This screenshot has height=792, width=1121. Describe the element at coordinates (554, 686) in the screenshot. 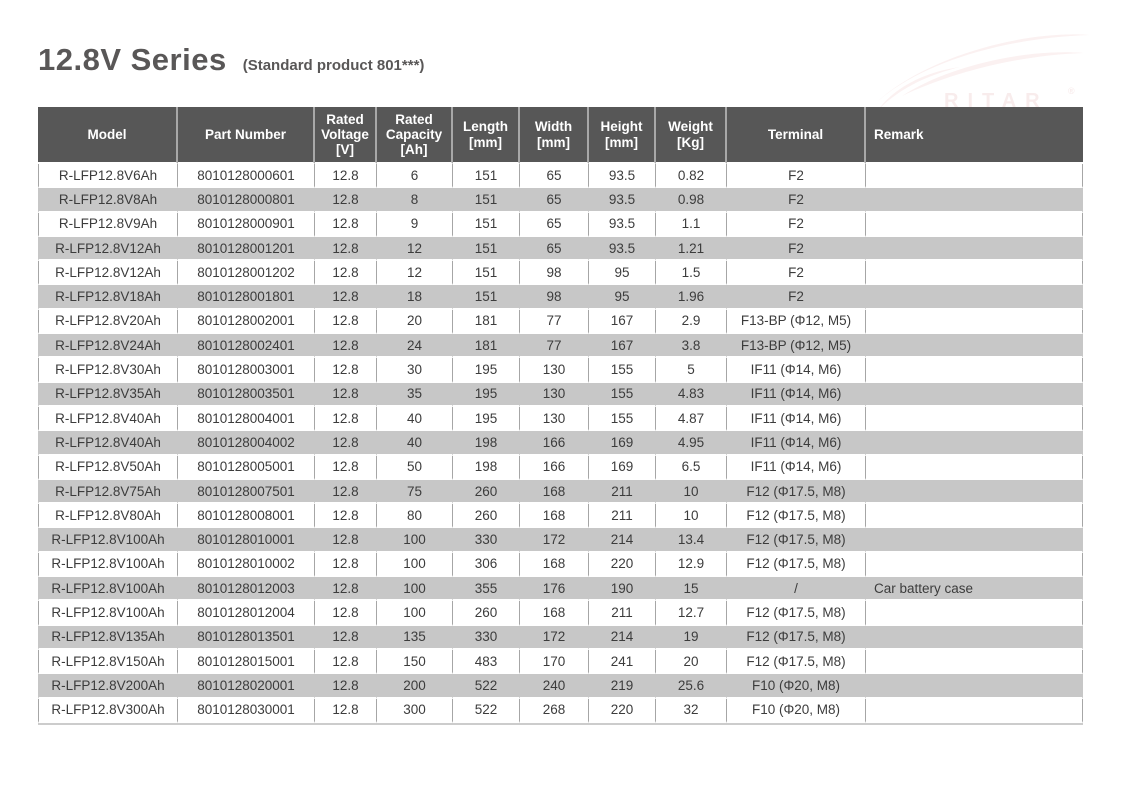

I see `table-cell-width: 240` at that location.